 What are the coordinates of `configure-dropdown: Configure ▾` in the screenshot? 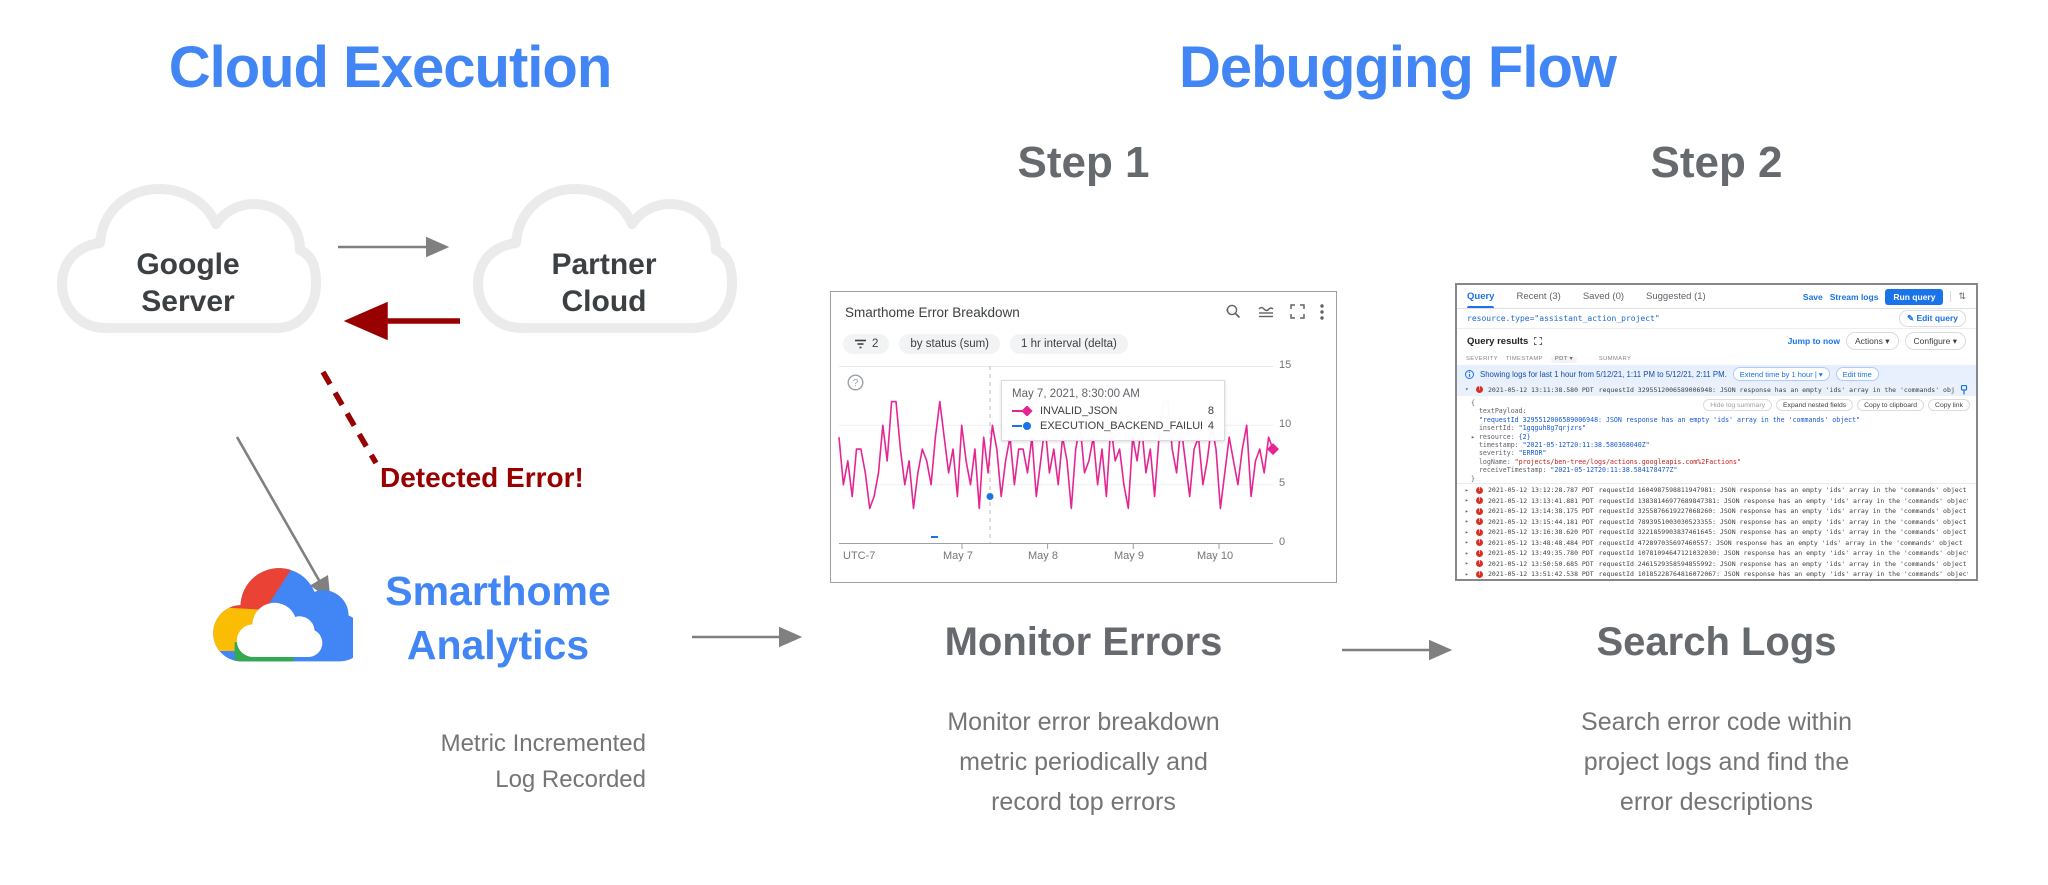 It's located at (1935, 341).